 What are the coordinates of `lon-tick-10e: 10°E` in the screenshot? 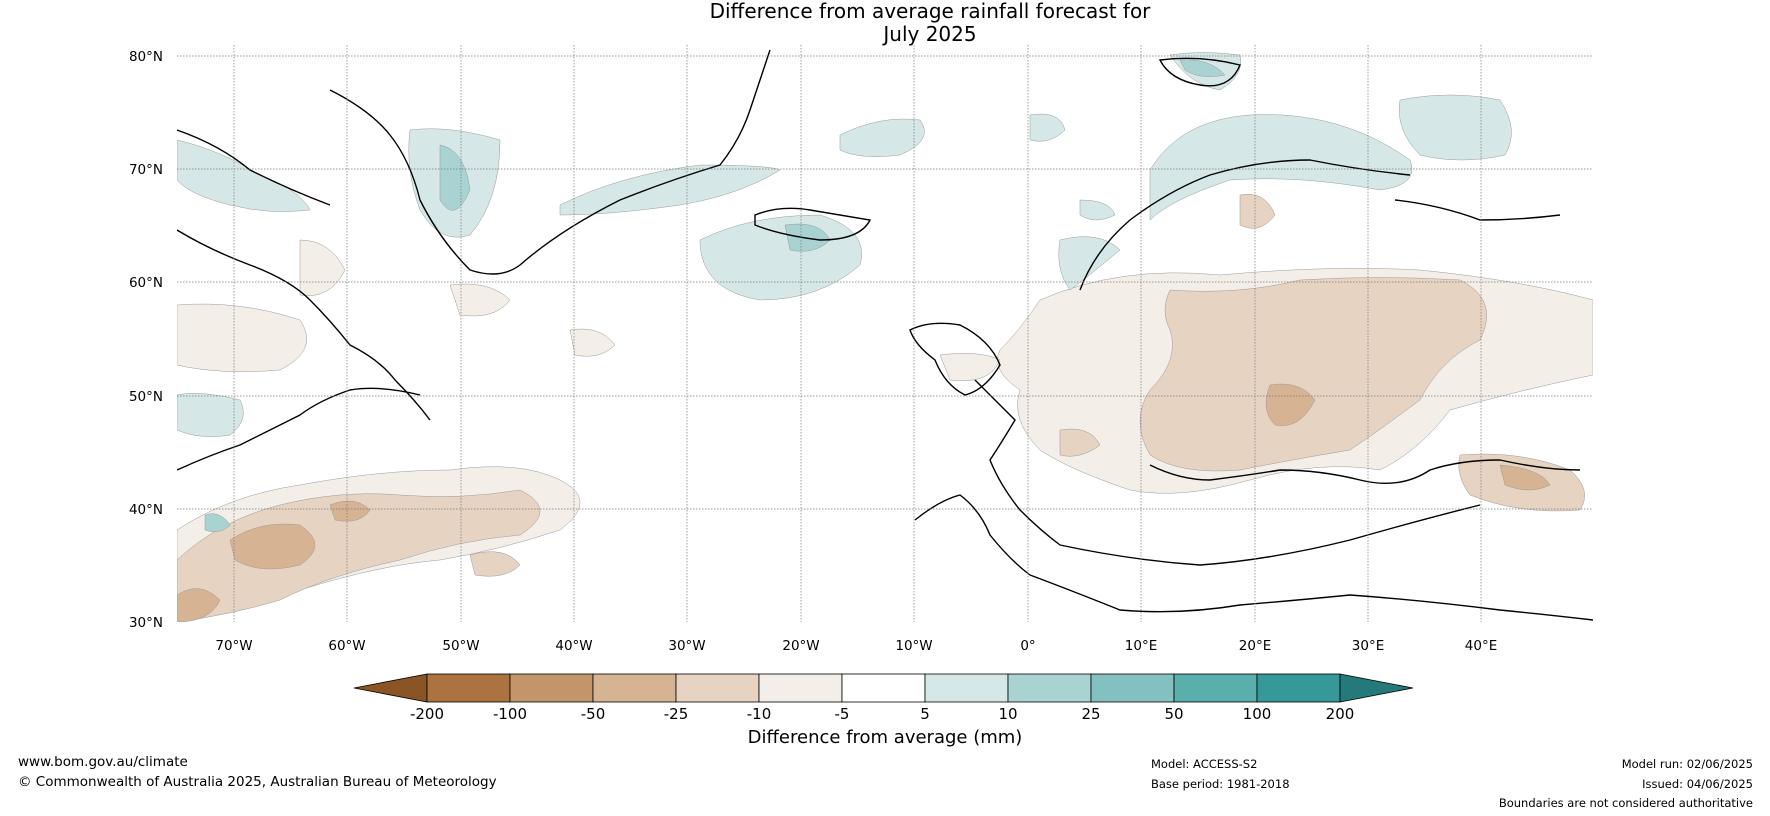 It's located at (1141, 646).